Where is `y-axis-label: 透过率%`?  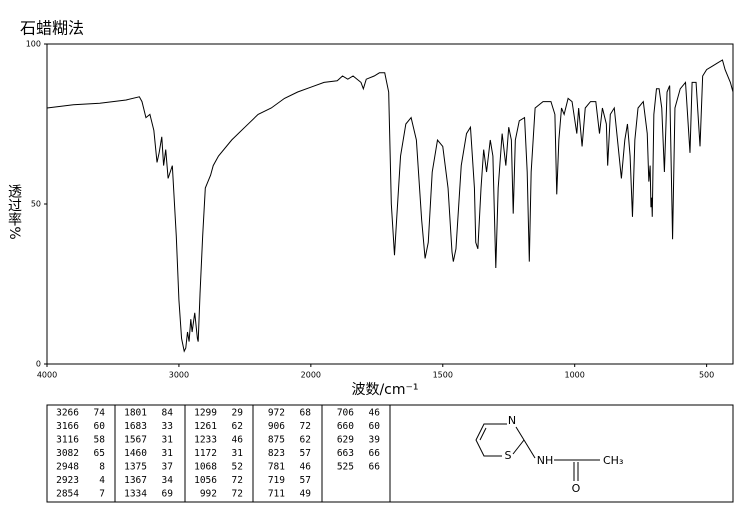 y-axis-label: 透过率% is located at coordinates (14, 211).